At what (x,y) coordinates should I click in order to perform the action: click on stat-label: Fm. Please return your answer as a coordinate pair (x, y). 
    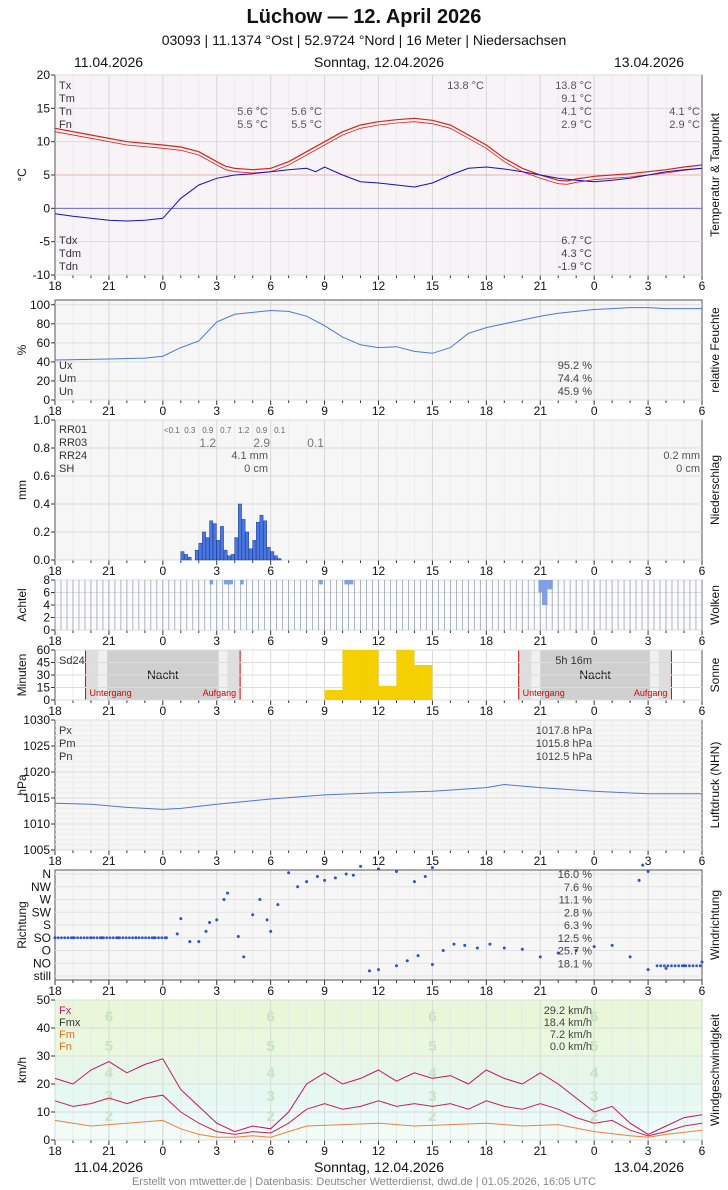
    Looking at the image, I should click on (67, 1035).